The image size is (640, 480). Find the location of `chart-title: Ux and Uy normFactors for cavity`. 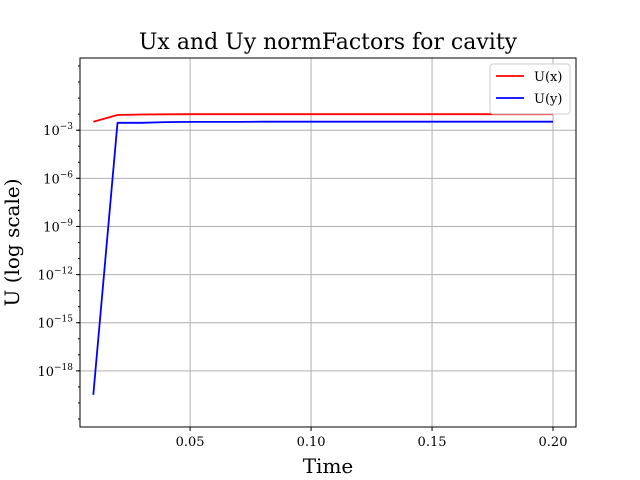

chart-title: Ux and Uy normFactors for cavity is located at coordinates (328, 42).